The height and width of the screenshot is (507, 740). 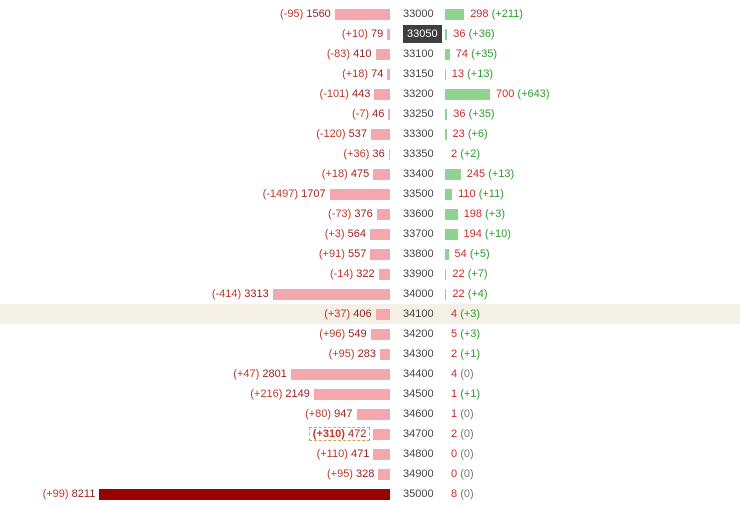 What do you see at coordinates (370, 54) in the screenshot?
I see `ladder-row: (-83) 410 33100 74 (+35)` at bounding box center [370, 54].